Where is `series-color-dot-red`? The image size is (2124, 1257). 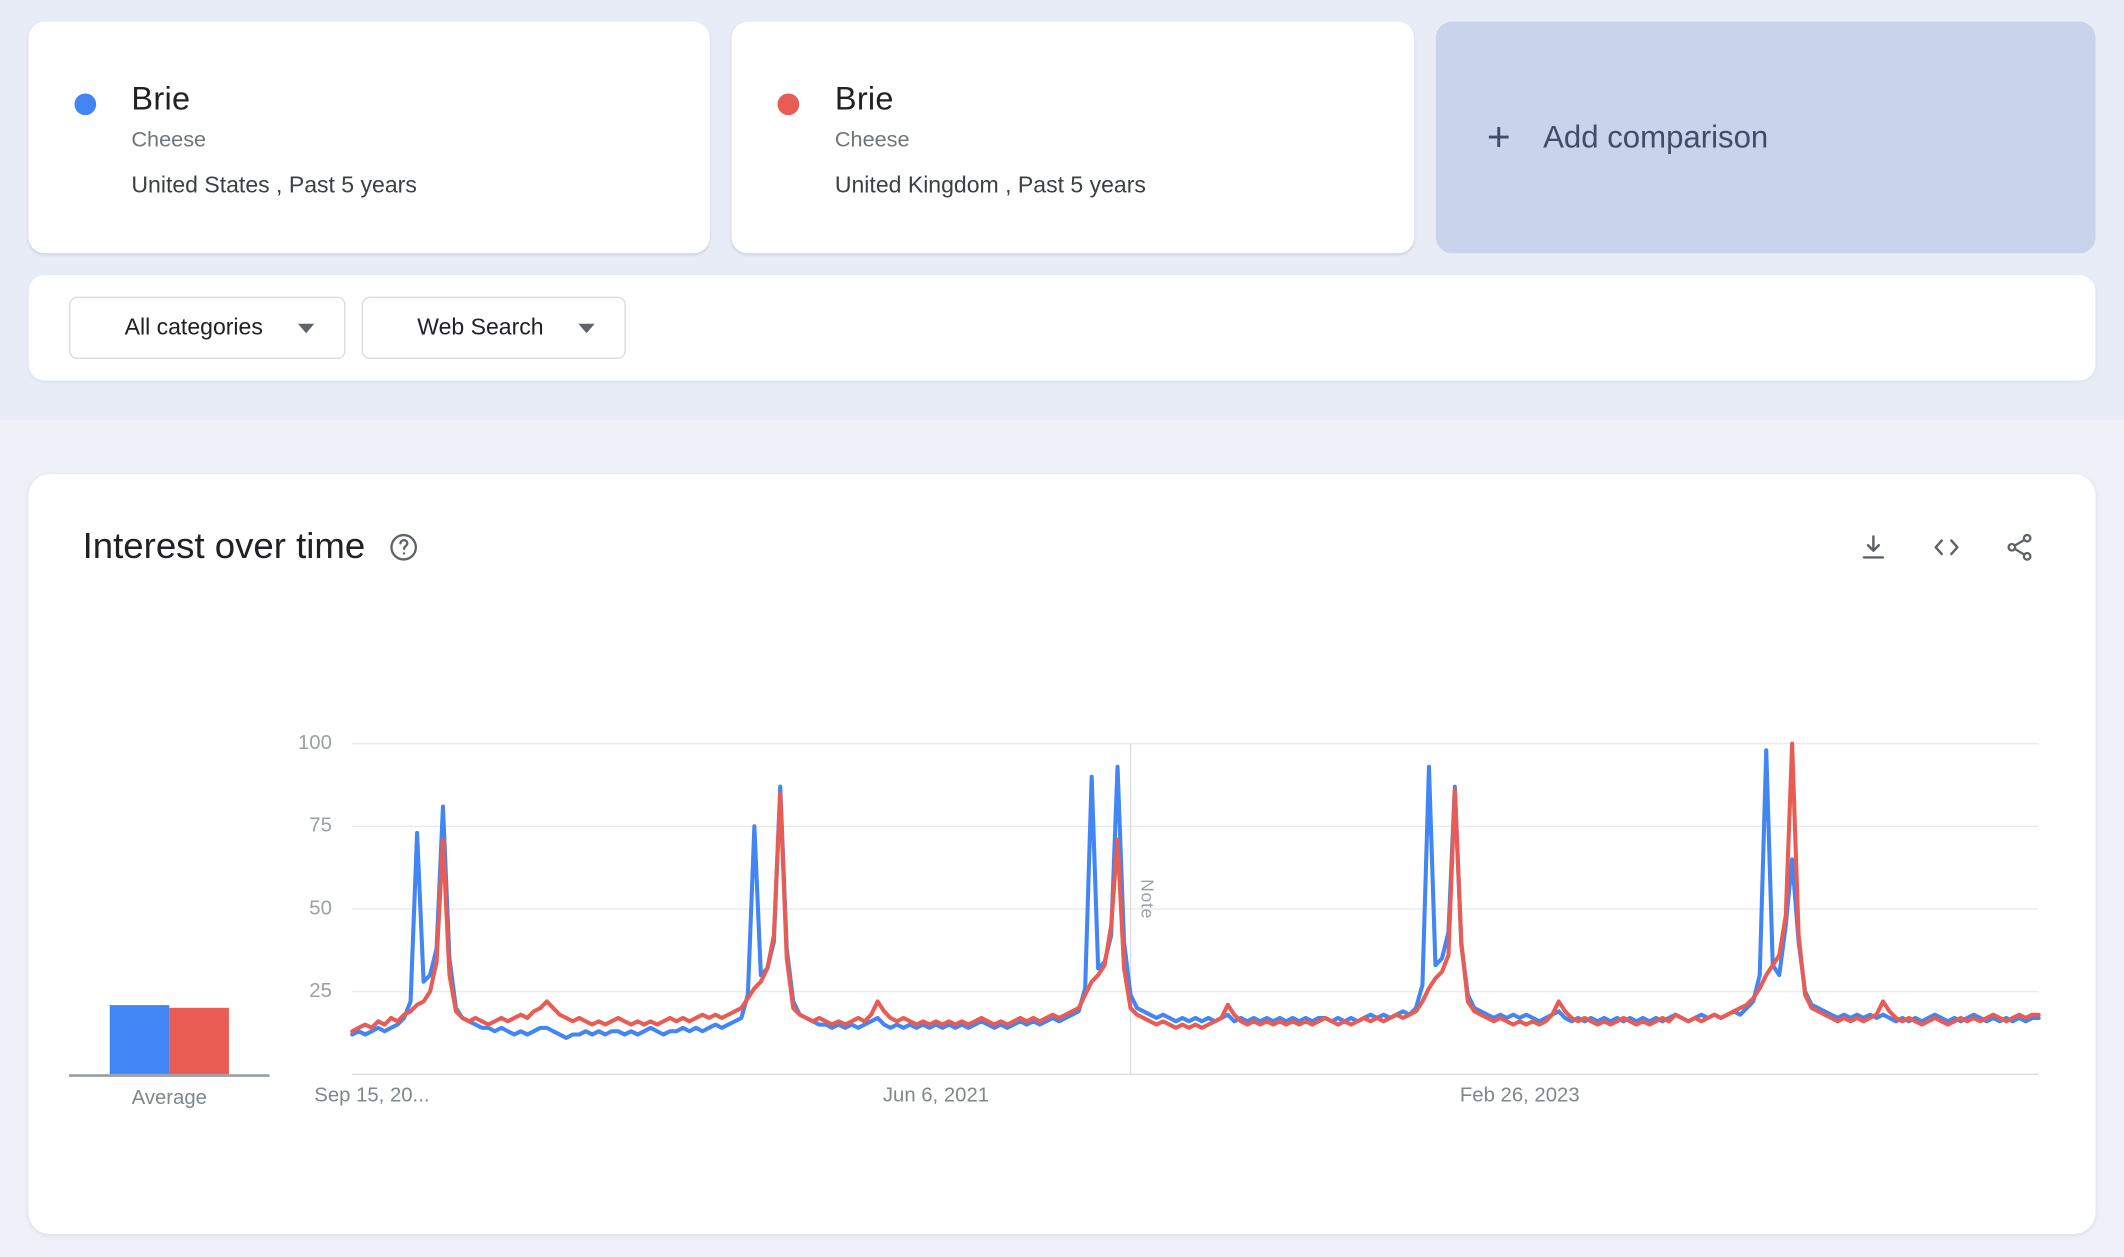 series-color-dot-red is located at coordinates (788, 104).